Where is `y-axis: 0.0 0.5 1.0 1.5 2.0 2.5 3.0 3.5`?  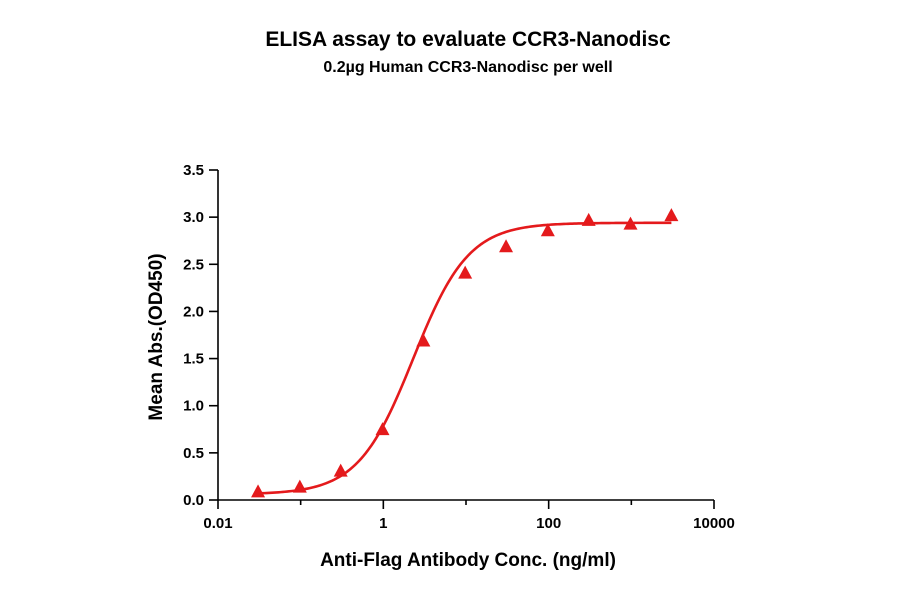 y-axis: 0.0 0.5 1.0 1.5 2.0 2.5 3.0 3.5 is located at coordinates (201, 335).